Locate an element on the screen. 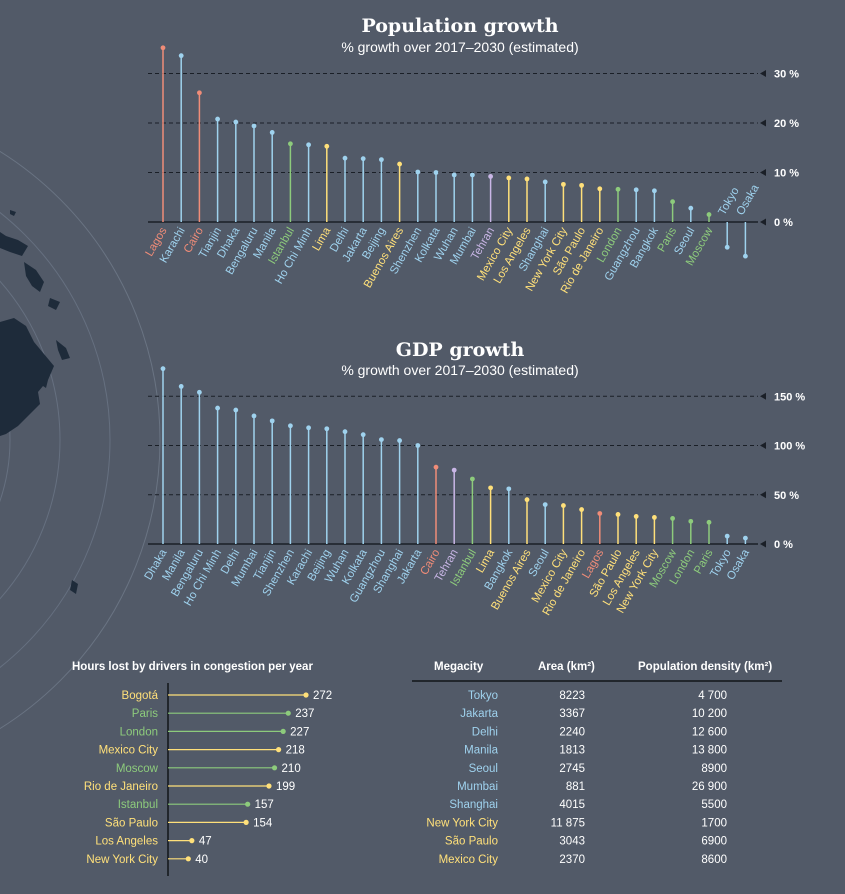 Image resolution: width=845 pixels, height=894 pixels. cell-city: Jakarta is located at coordinates (479, 714).